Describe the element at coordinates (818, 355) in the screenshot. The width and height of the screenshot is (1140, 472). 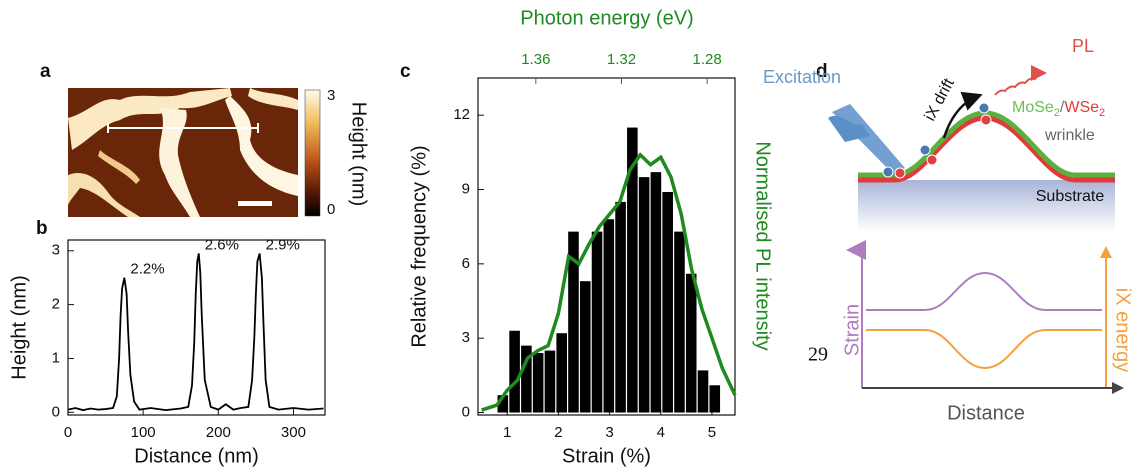
I see `stray-text: 29` at that location.